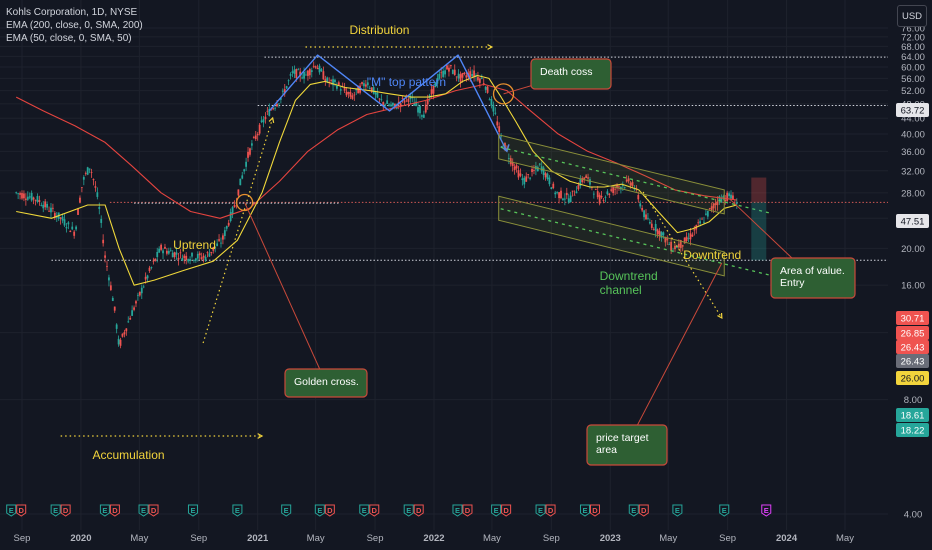 The image size is (932, 550). I want to click on earnings-letter: D, so click(595, 510).